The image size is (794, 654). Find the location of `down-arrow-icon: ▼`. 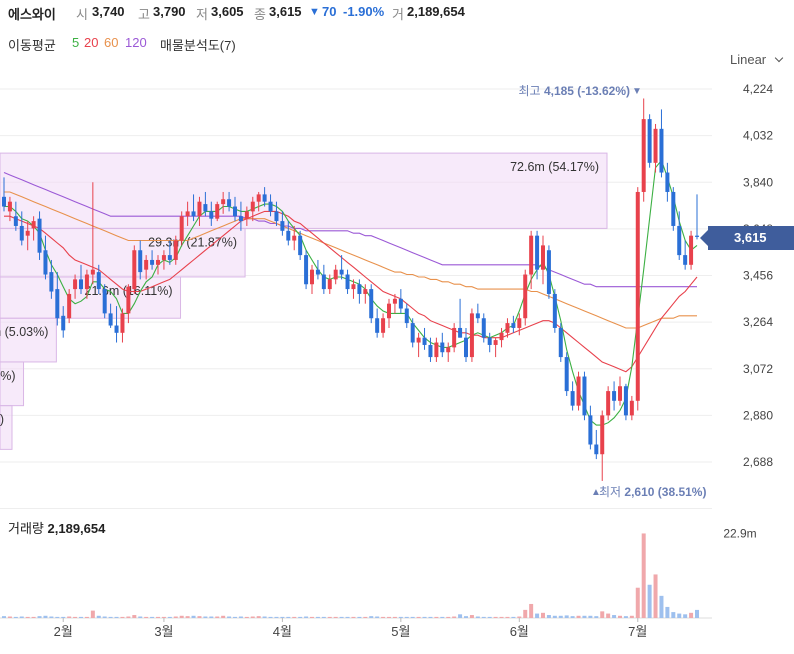

down-arrow-icon: ▼ is located at coordinates (314, 12).